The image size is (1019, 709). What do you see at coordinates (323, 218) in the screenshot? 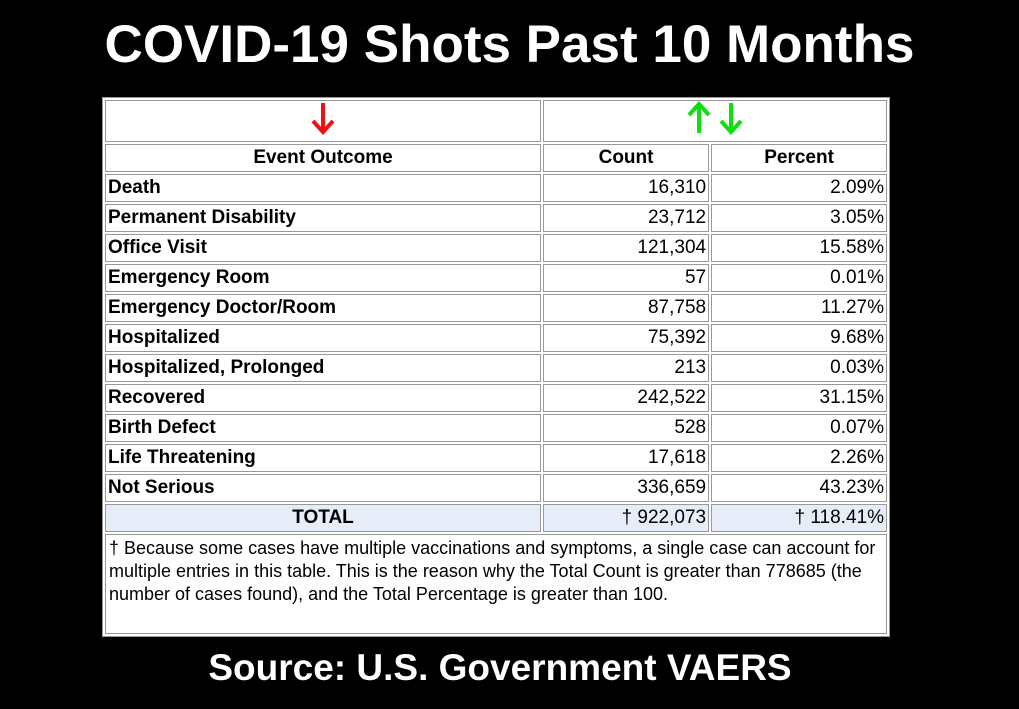
I see `data-cell: Permanent Disability` at bounding box center [323, 218].